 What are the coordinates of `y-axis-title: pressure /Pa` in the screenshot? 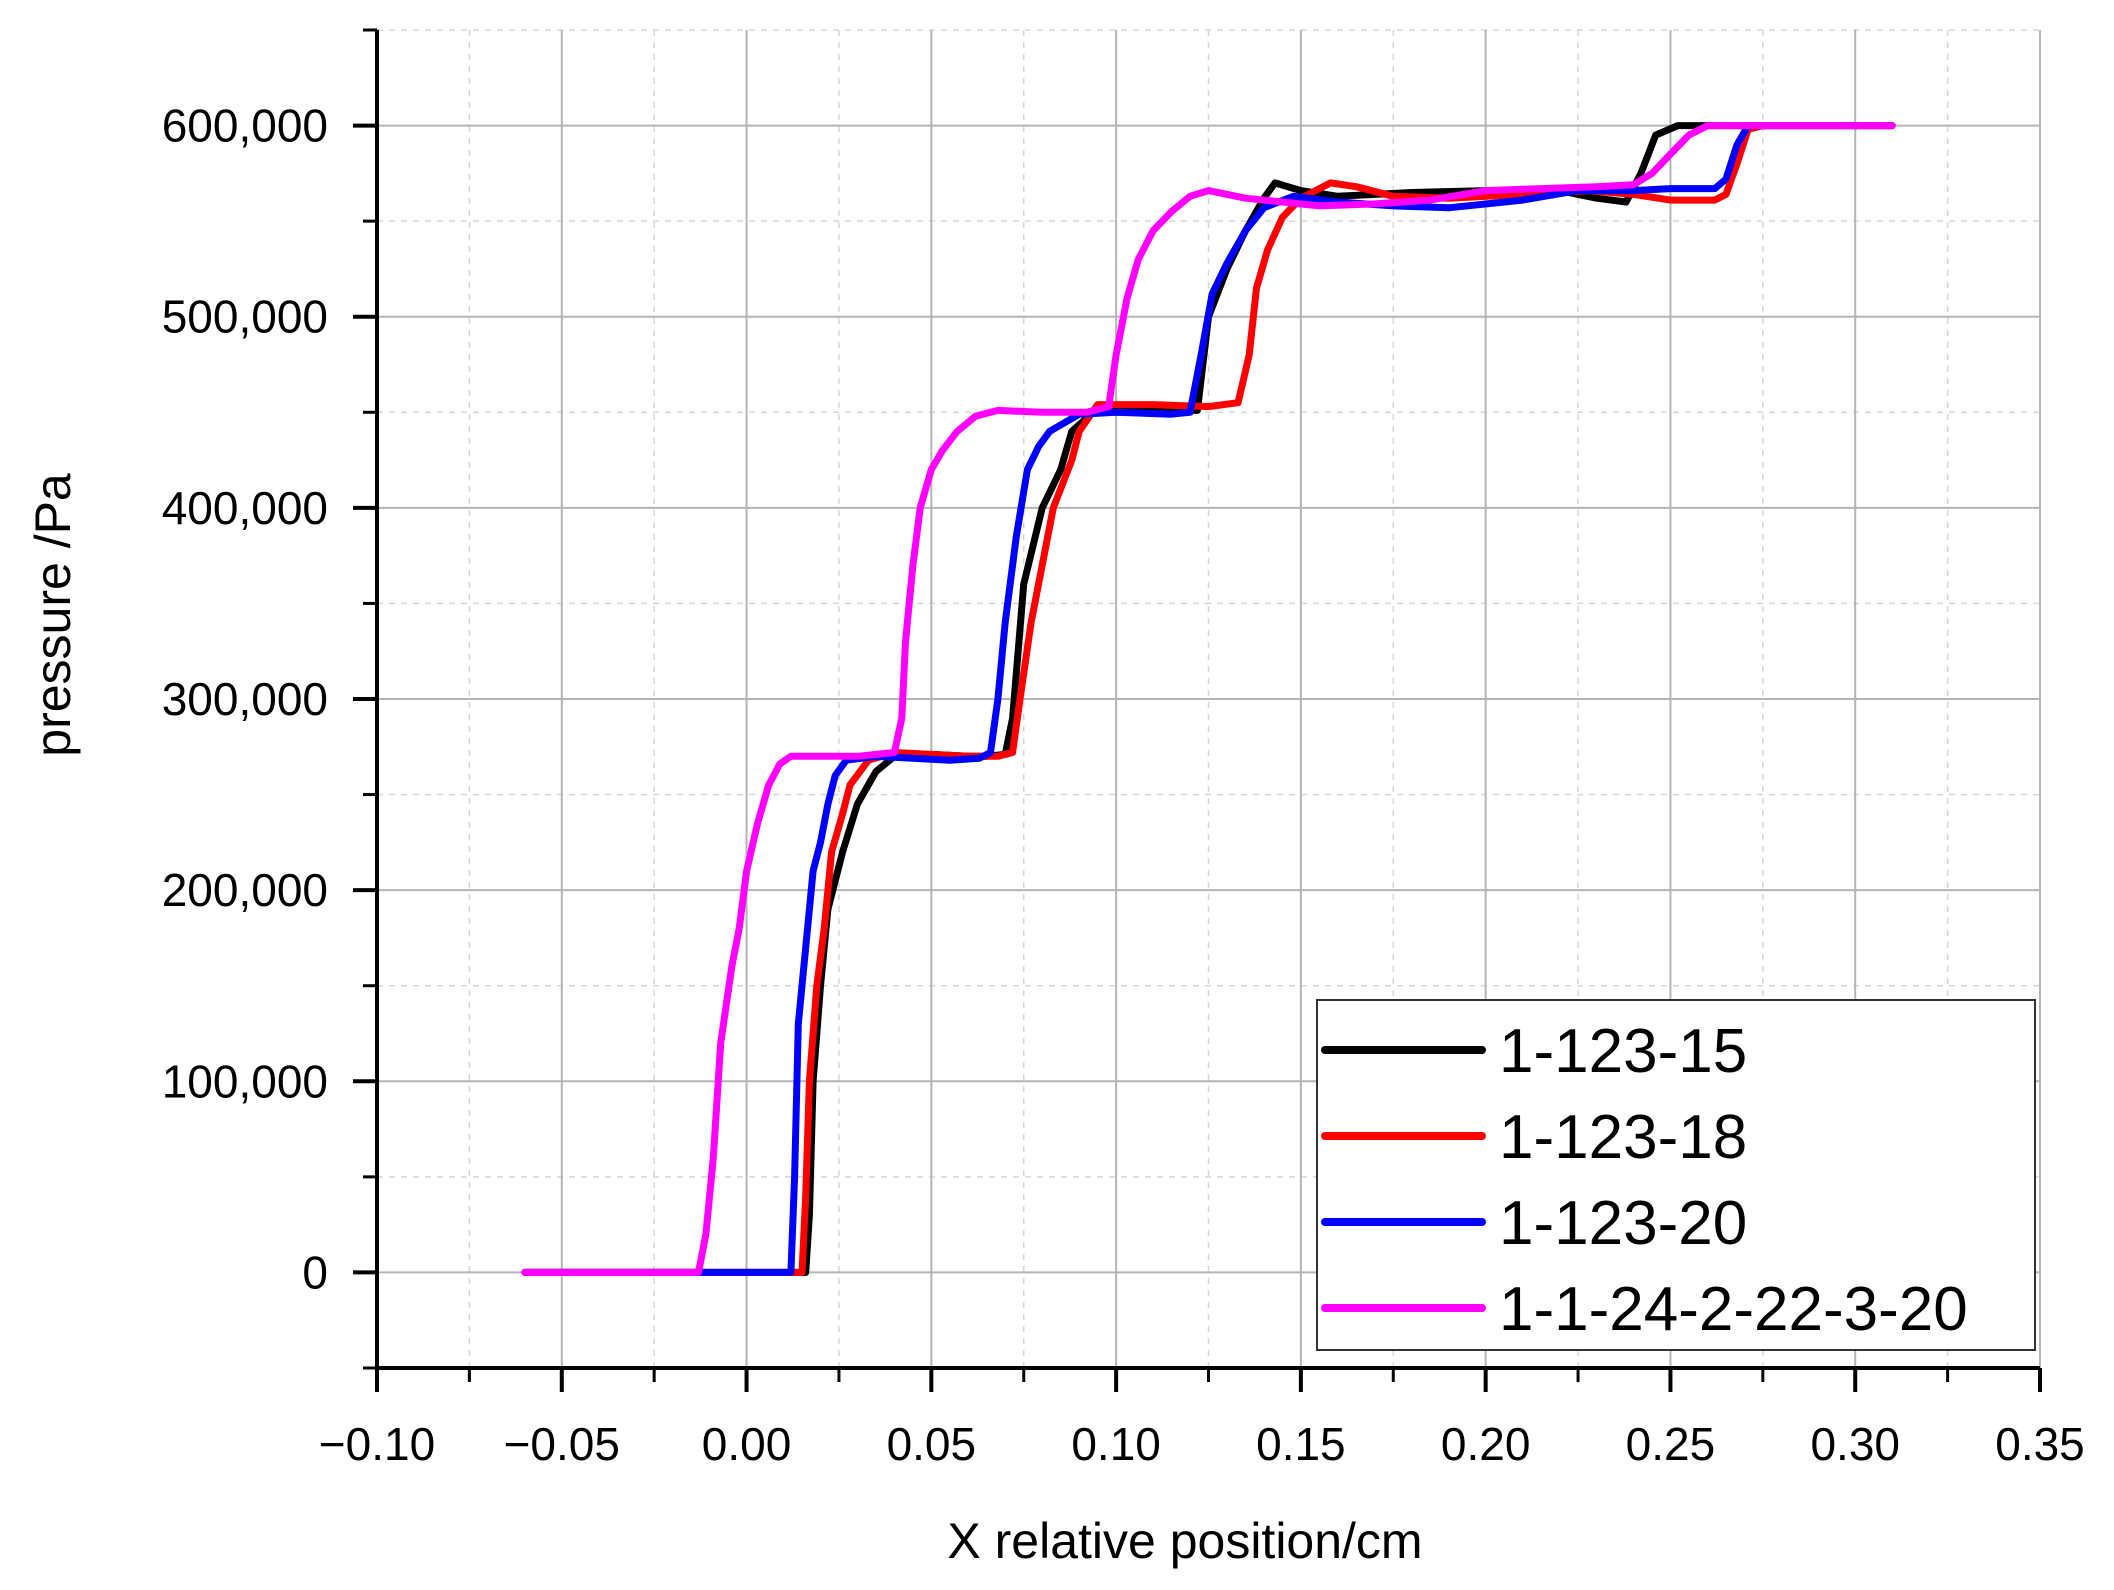 It's located at (53, 615).